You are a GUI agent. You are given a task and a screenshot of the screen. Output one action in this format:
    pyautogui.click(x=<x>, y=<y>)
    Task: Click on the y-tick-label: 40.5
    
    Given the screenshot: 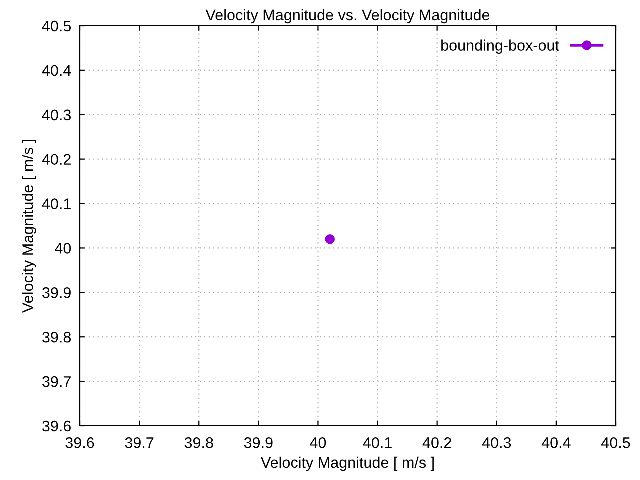 What is the action you would take?
    pyautogui.click(x=57, y=26)
    